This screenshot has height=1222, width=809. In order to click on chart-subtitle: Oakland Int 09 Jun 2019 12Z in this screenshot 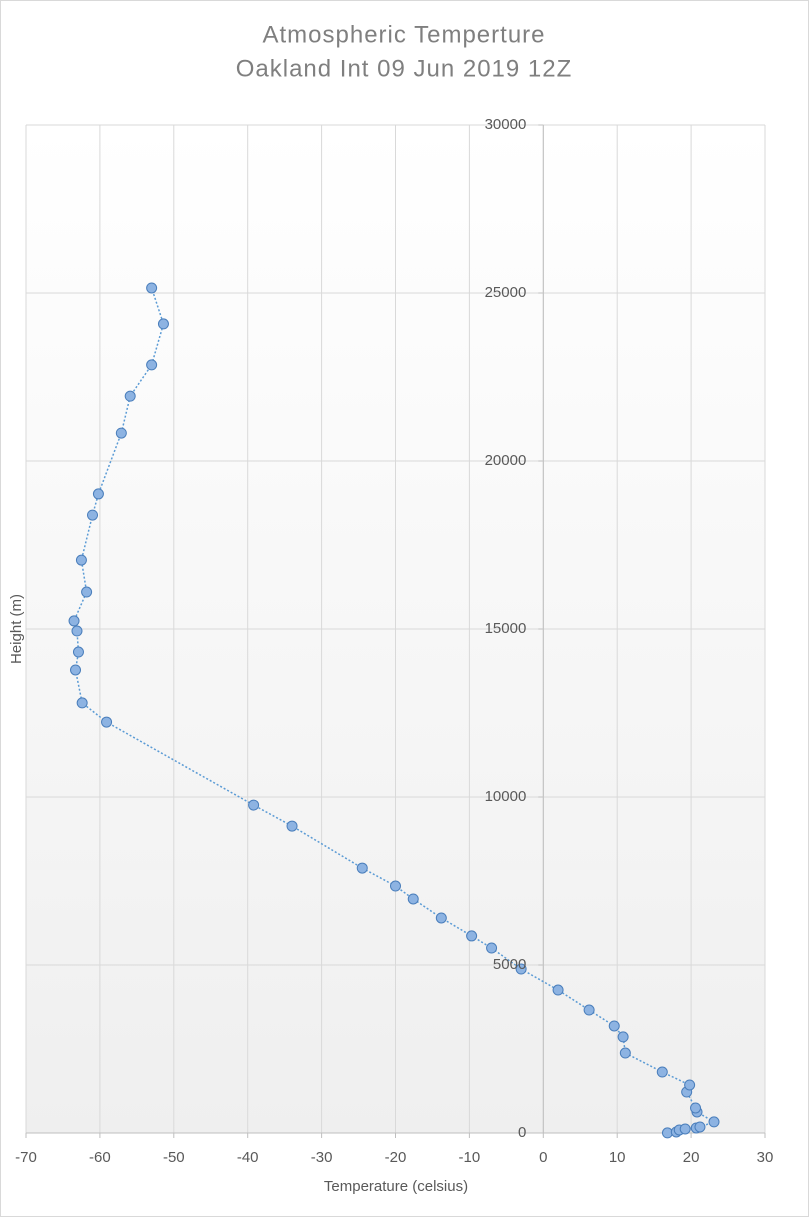, I will do `click(404, 68)`.